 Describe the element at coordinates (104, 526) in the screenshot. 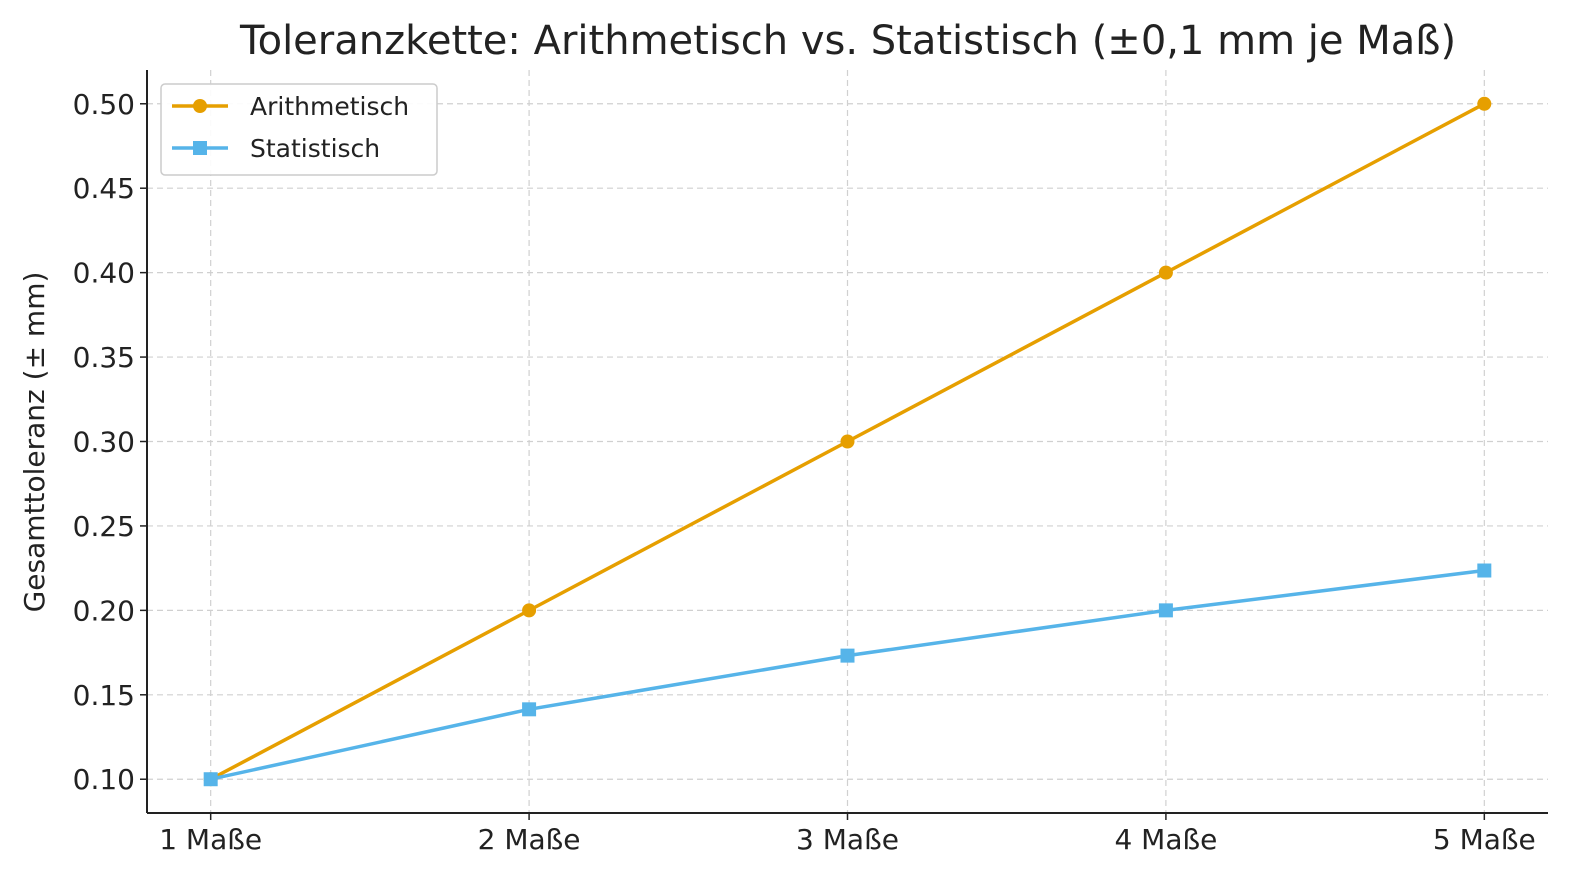

I see `y-tick-label: 0.25` at that location.